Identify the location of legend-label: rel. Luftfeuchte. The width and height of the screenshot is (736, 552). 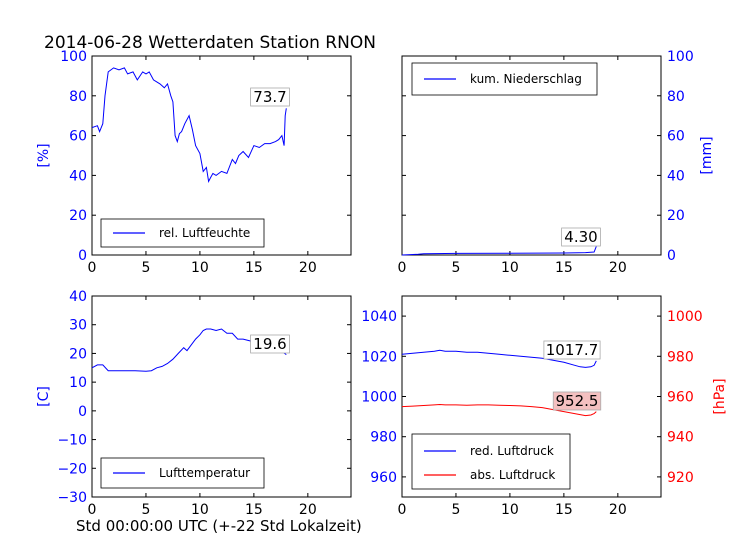
(204, 233).